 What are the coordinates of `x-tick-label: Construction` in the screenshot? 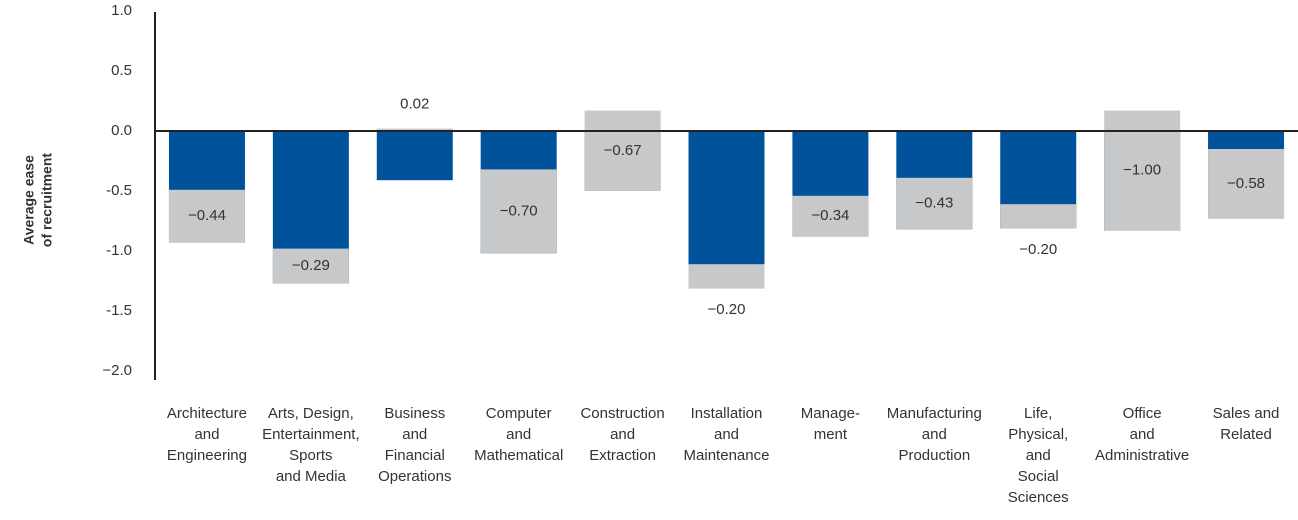 It's located at (622, 413).